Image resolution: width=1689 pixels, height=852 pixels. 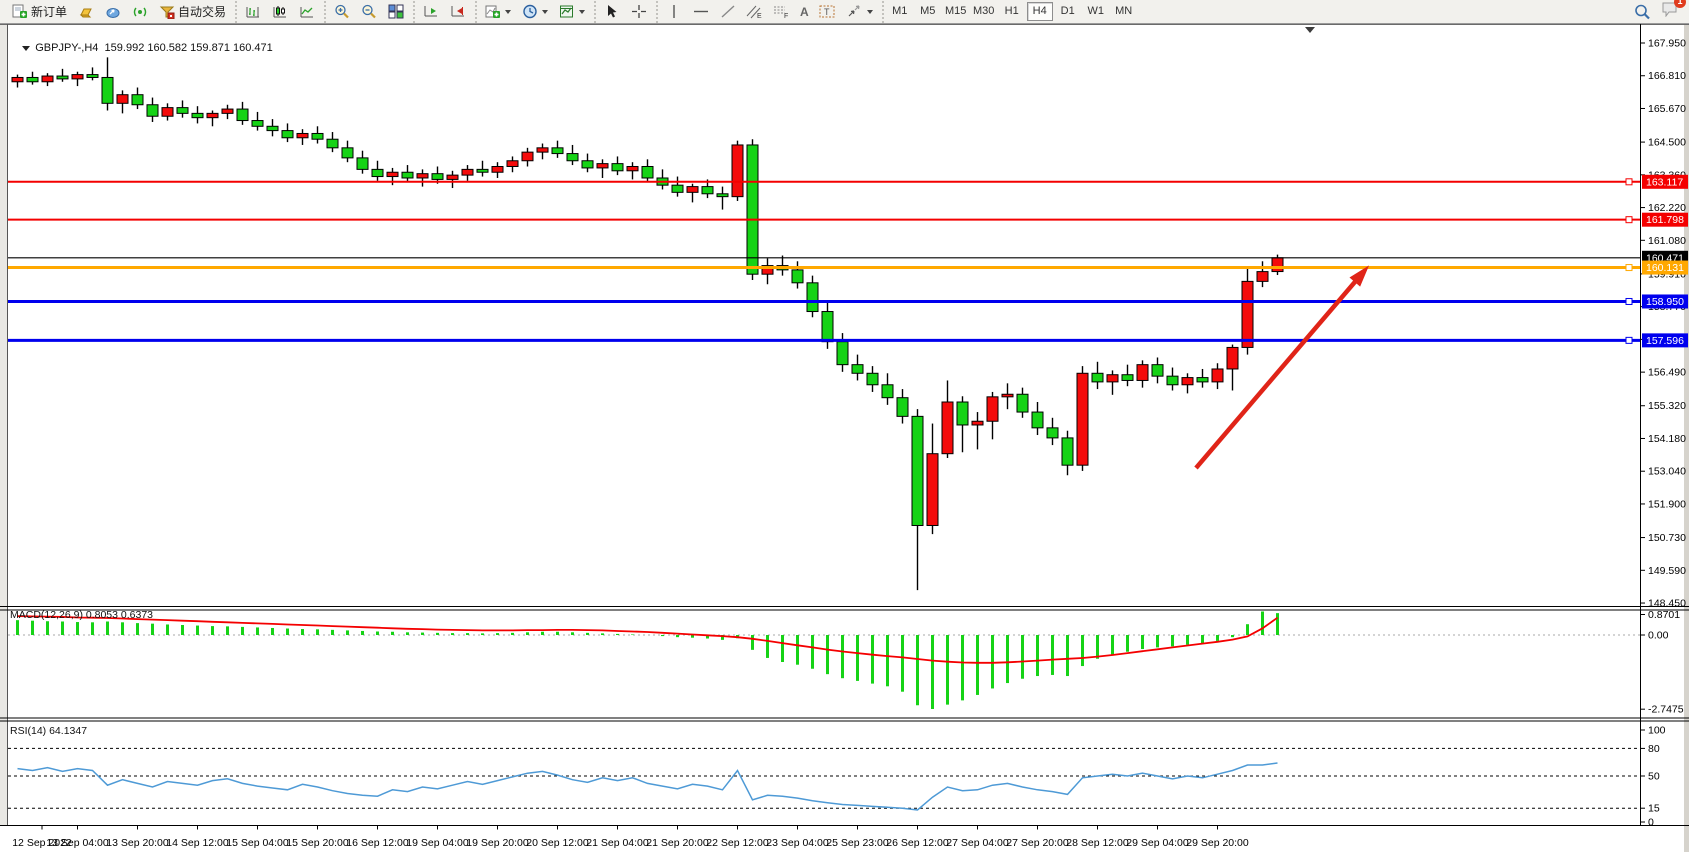 I want to click on gold-button, so click(x=85, y=12).